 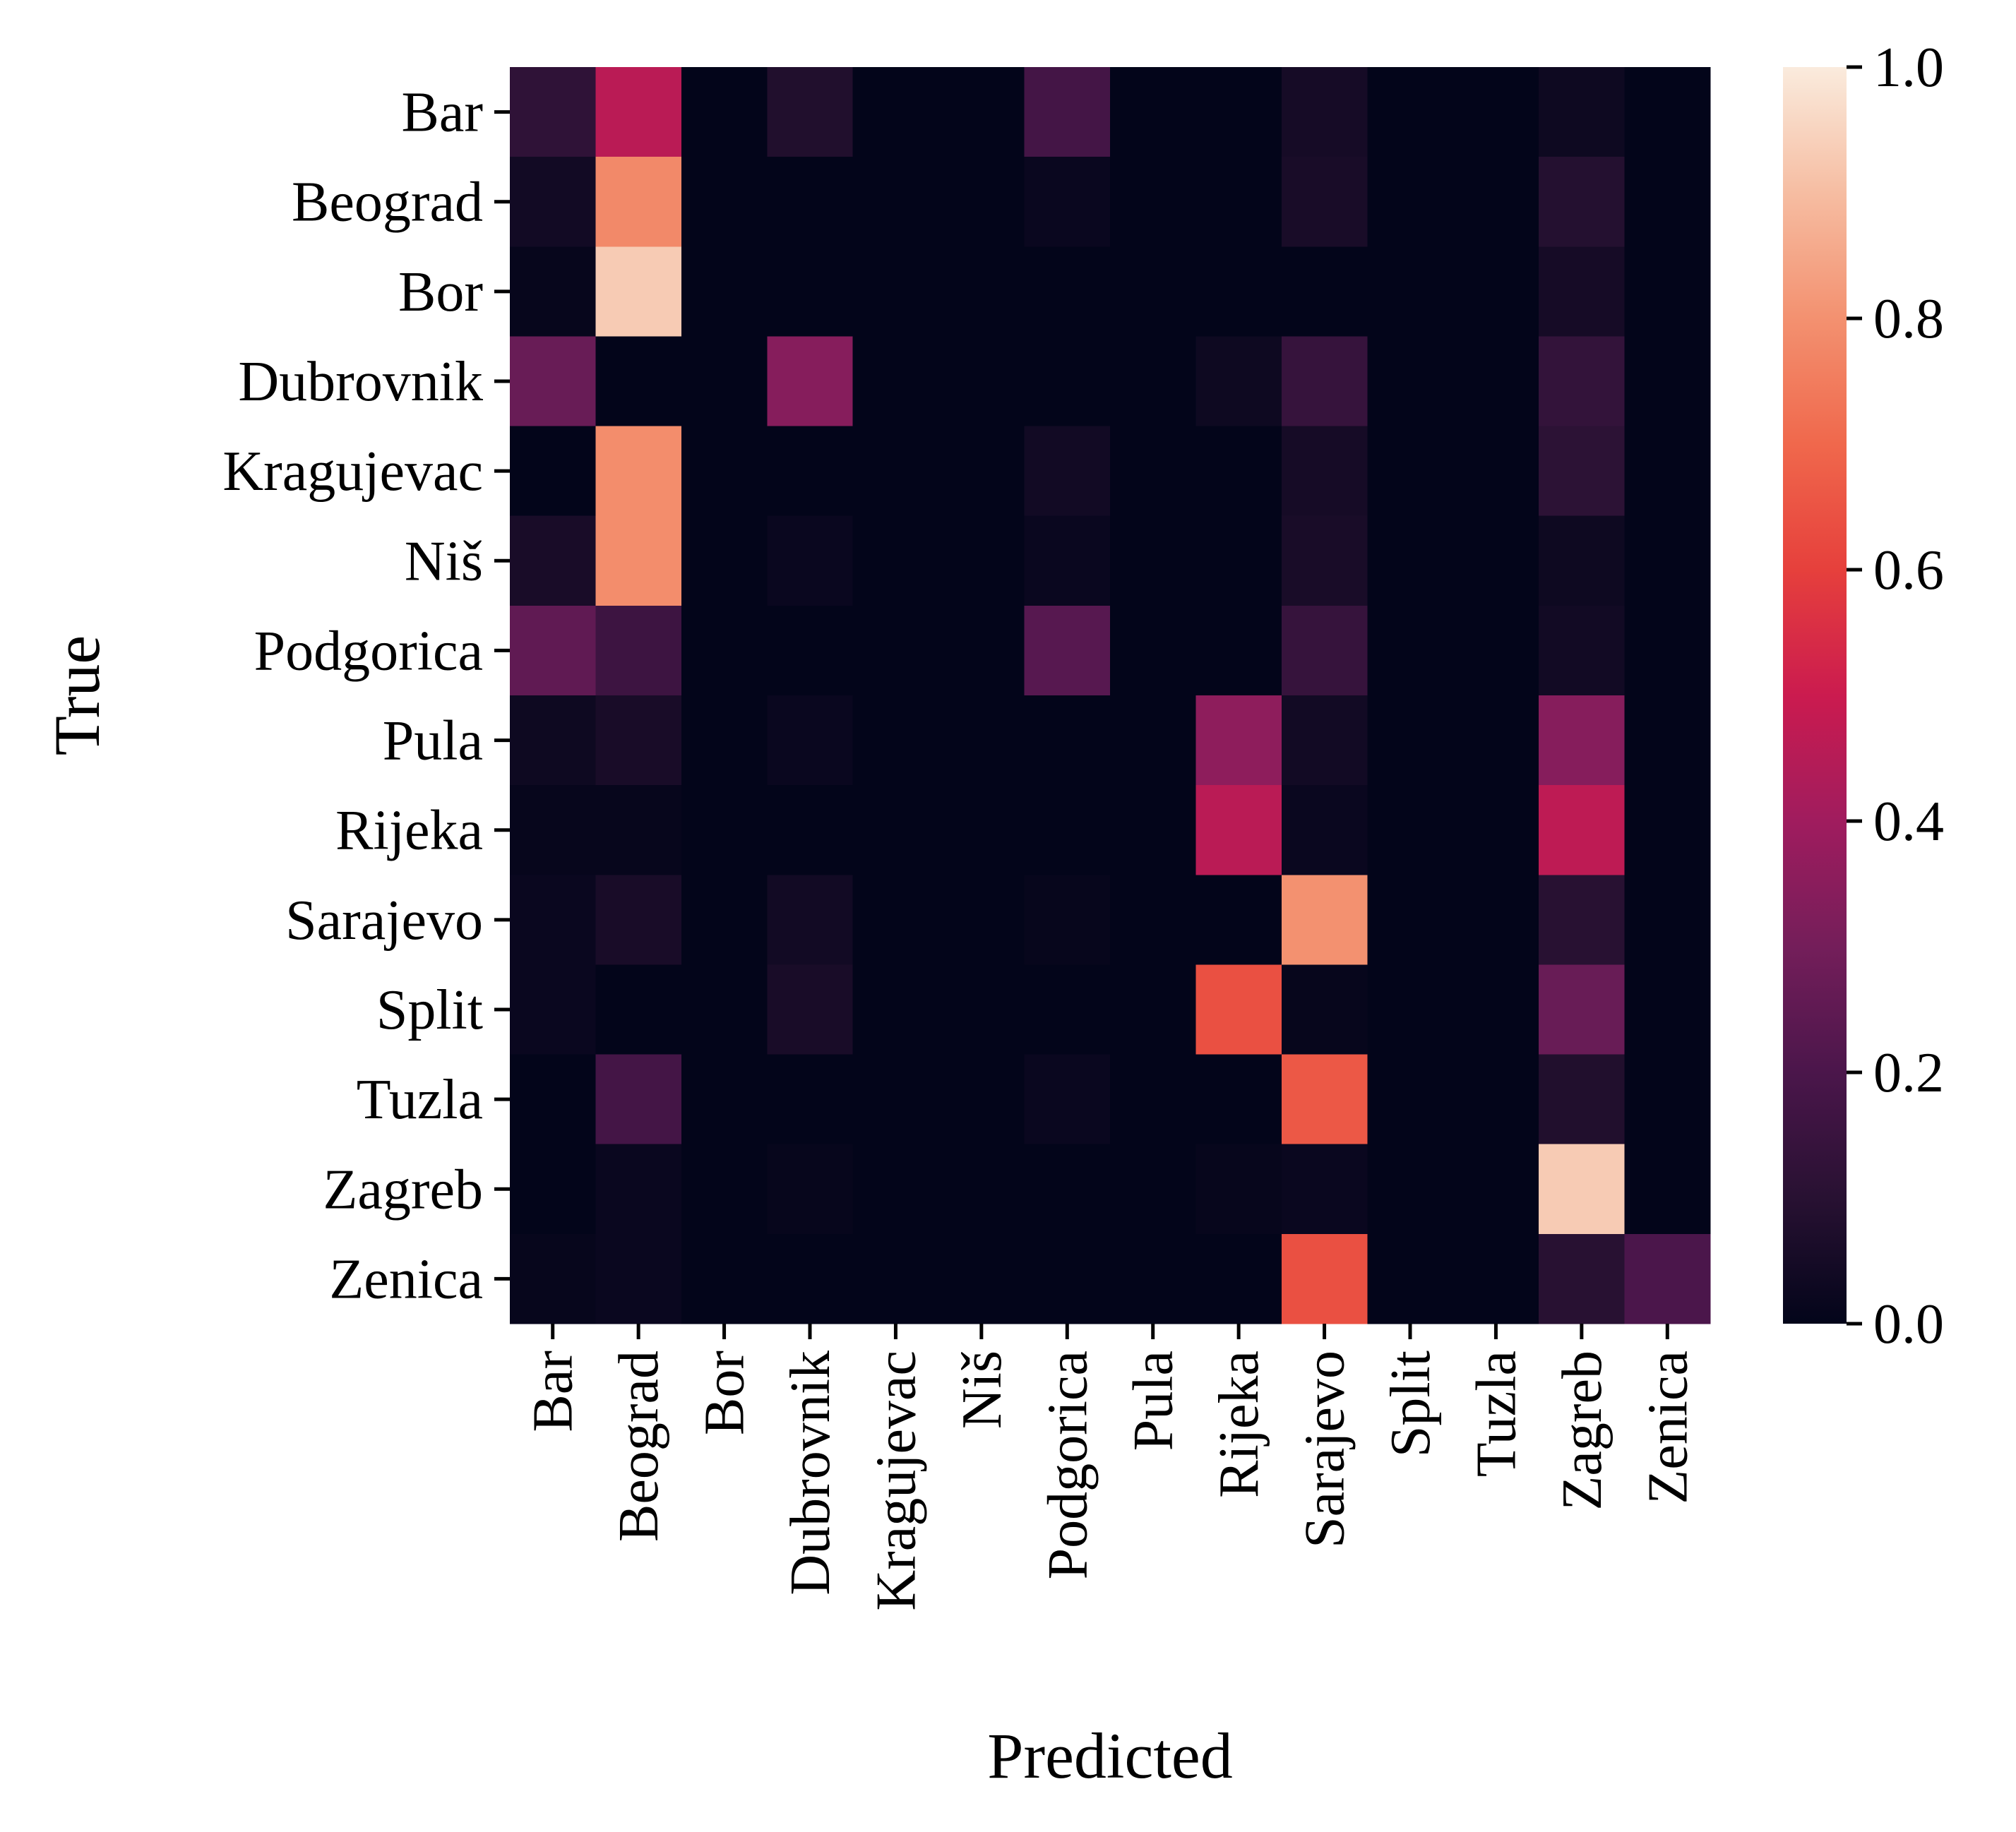 I want to click on y-tick-label: Zenica, so click(x=406, y=1279).